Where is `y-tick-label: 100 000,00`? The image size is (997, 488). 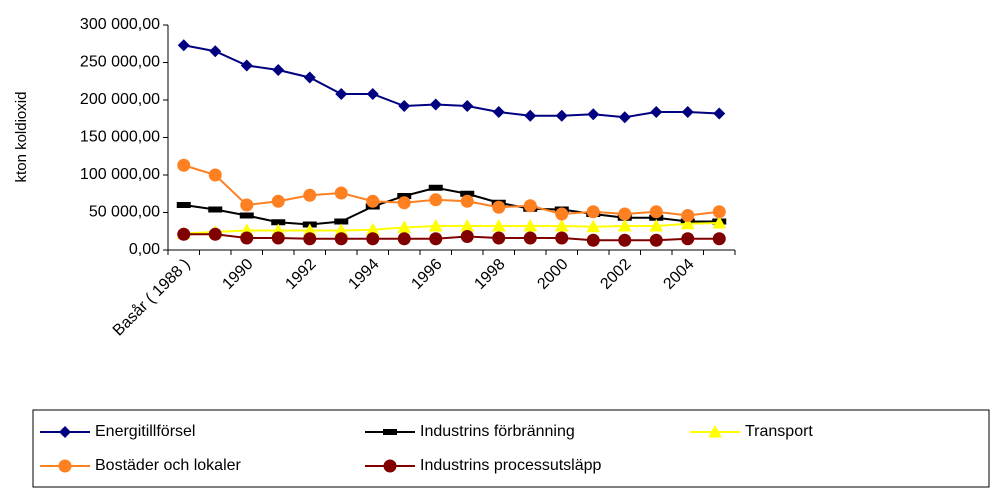
y-tick-label: 100 000,00 is located at coordinates (120, 174).